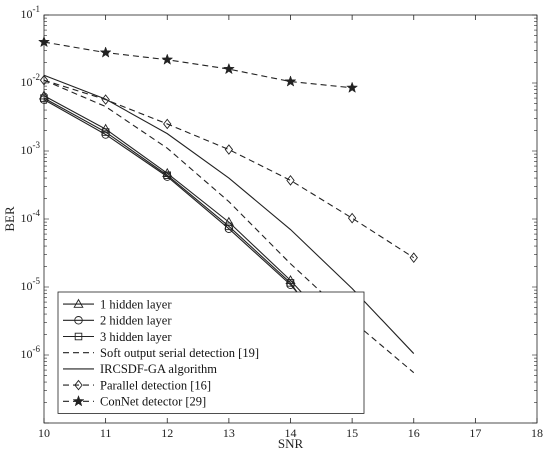 This screenshot has width=550, height=457. I want to click on x-tick-label: 11, so click(106, 433).